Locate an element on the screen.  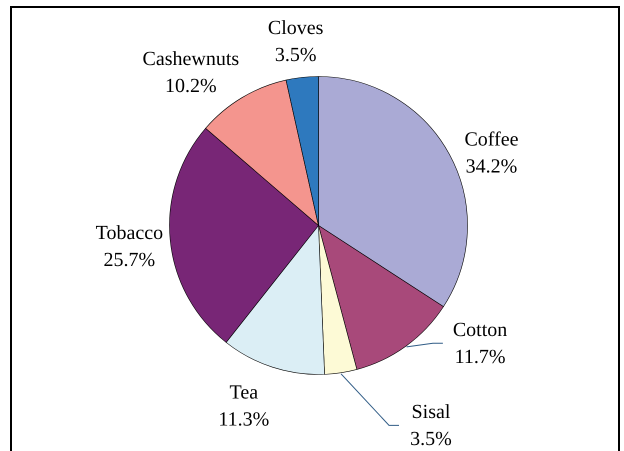
slice-label: Sisal is located at coordinates (431, 411).